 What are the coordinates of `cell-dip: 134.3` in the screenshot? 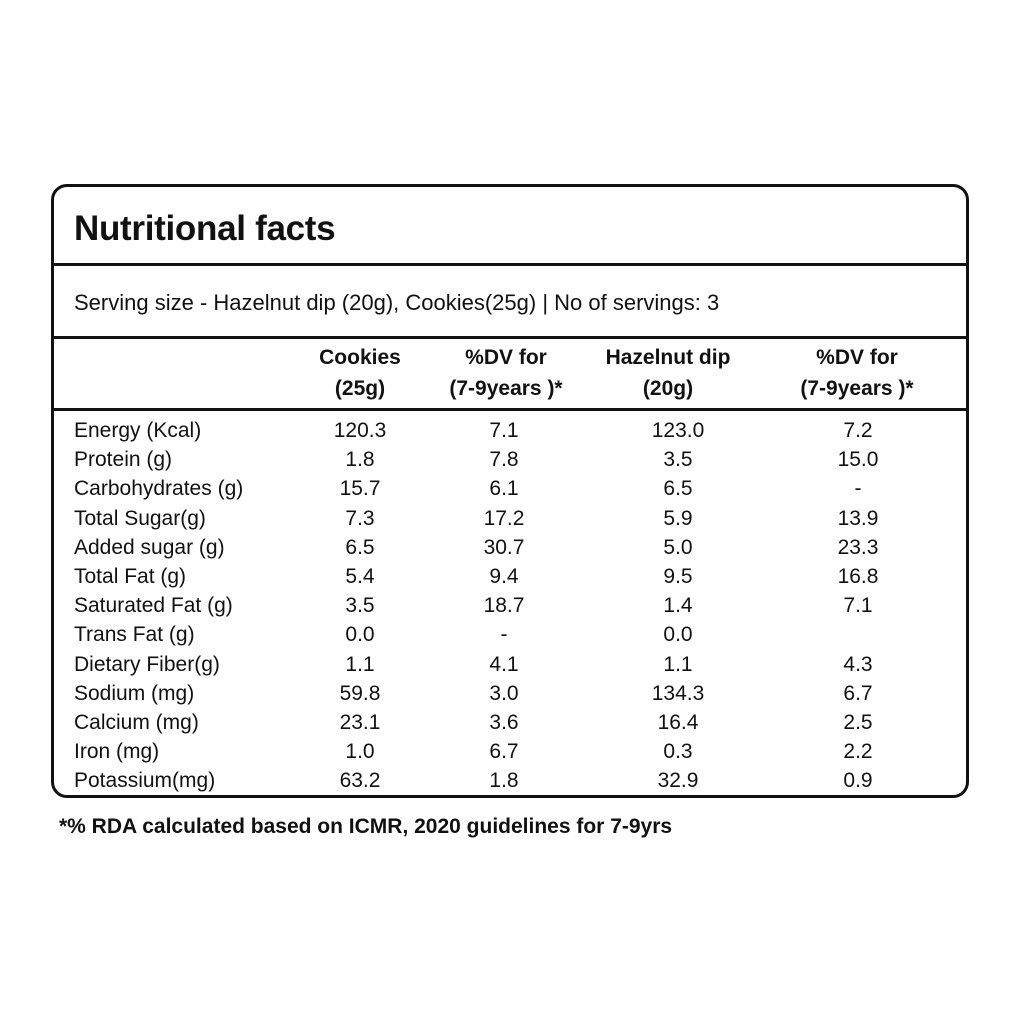 It's located at (678, 693).